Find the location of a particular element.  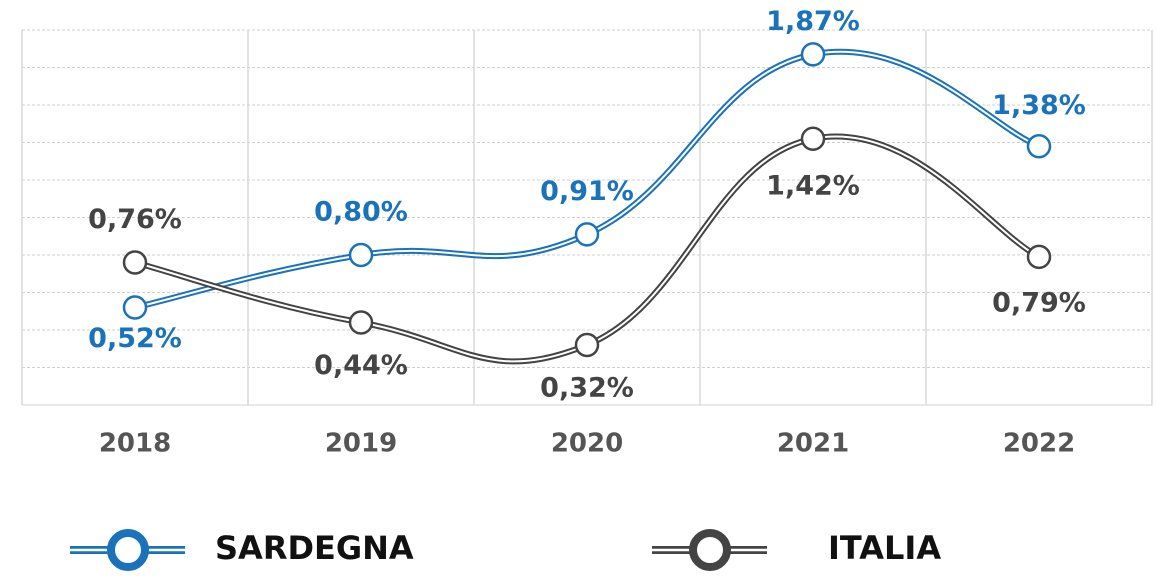

x-tick-label: 2021 is located at coordinates (813, 444).